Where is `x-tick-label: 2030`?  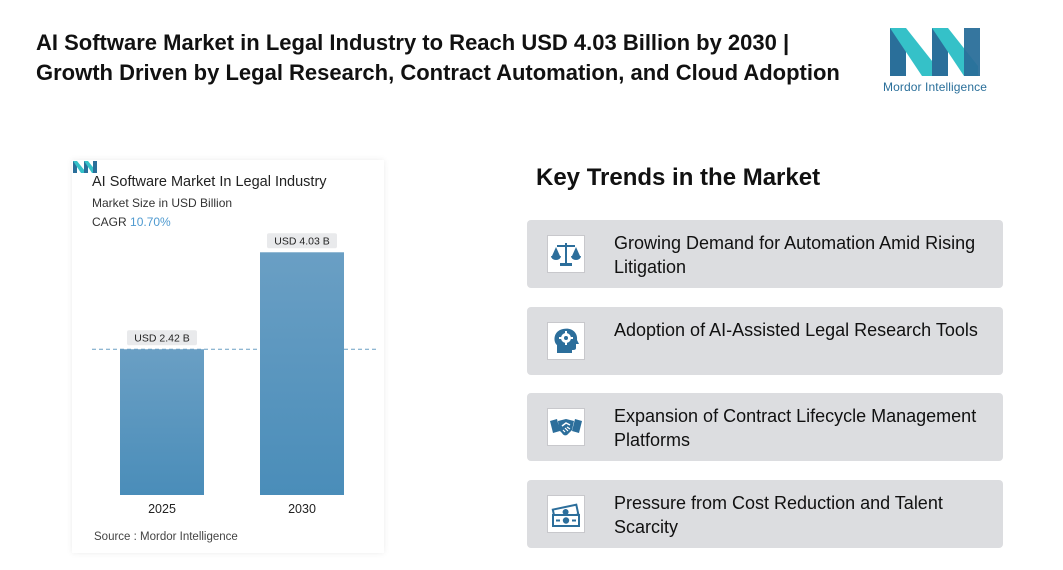 x-tick-label: 2030 is located at coordinates (302, 509).